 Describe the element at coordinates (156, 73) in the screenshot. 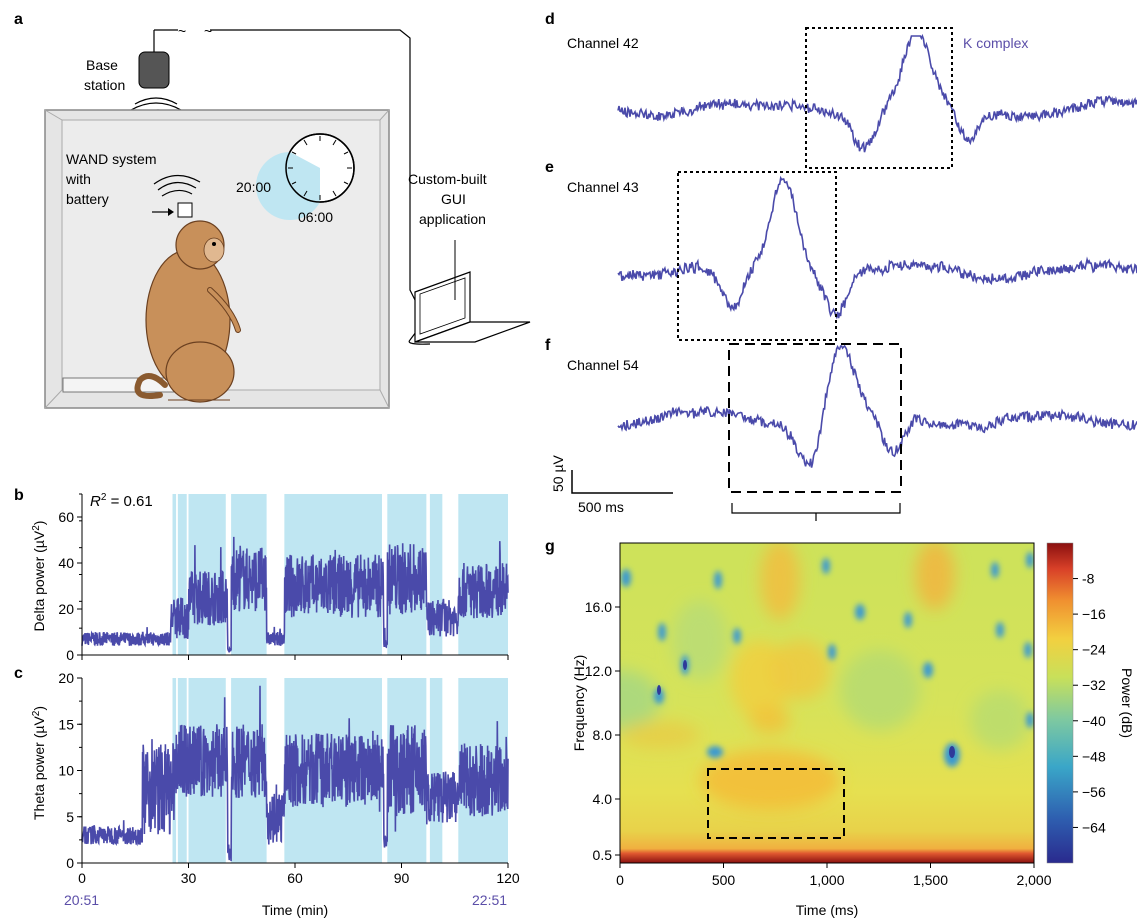

I see `base-station-icon` at that location.